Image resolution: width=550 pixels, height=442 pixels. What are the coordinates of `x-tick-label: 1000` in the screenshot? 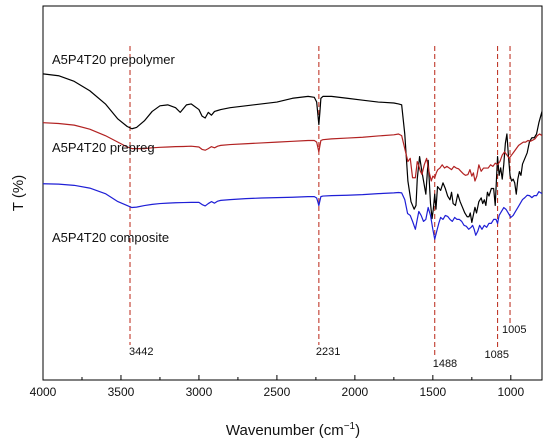 It's located at (510, 392).